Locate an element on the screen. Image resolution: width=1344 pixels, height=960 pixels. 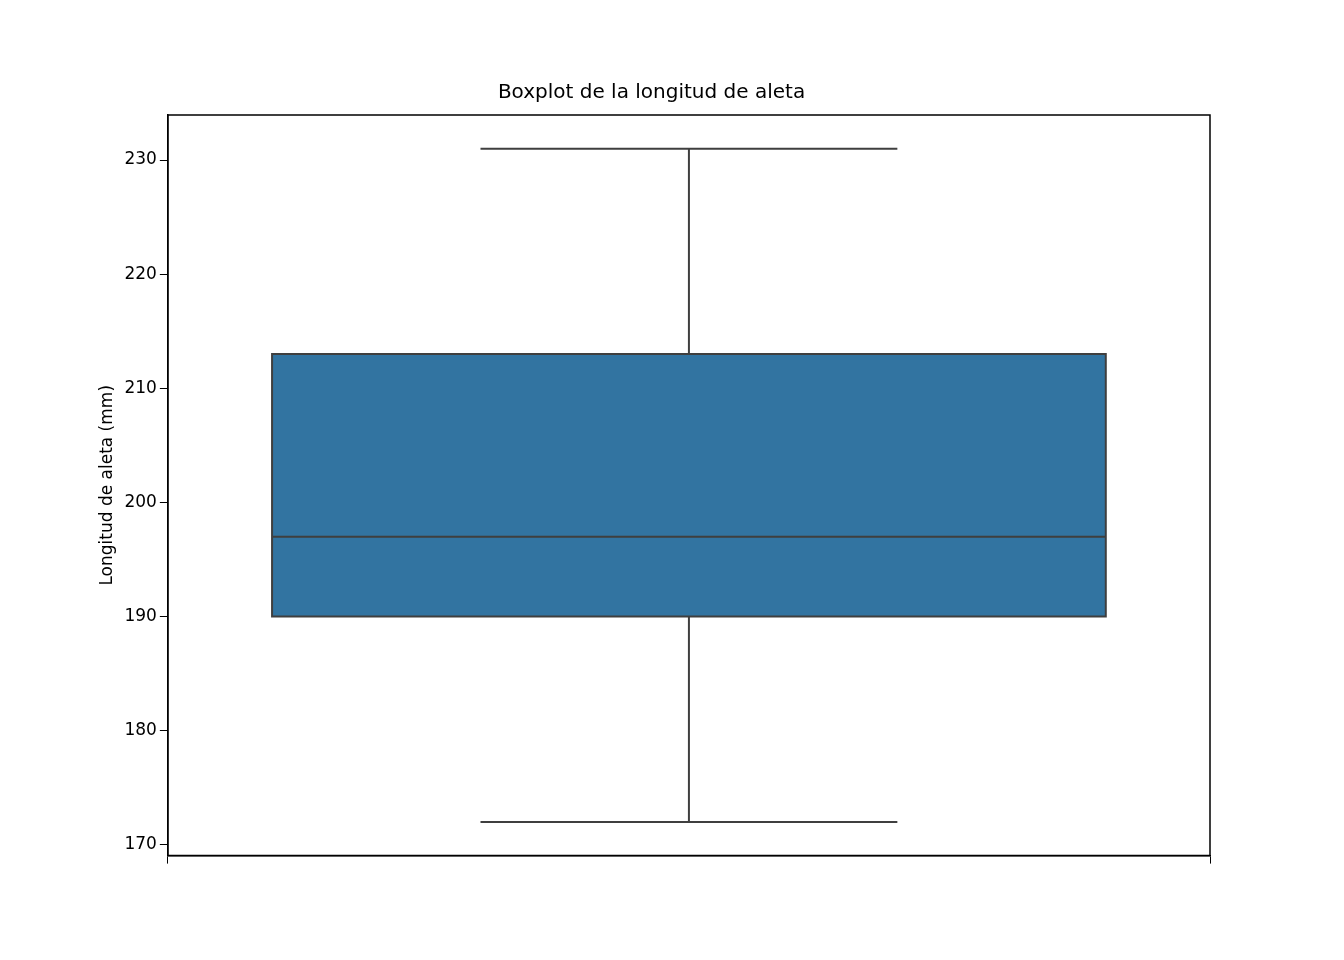
y-tick-label: 220 is located at coordinates (140, 272).